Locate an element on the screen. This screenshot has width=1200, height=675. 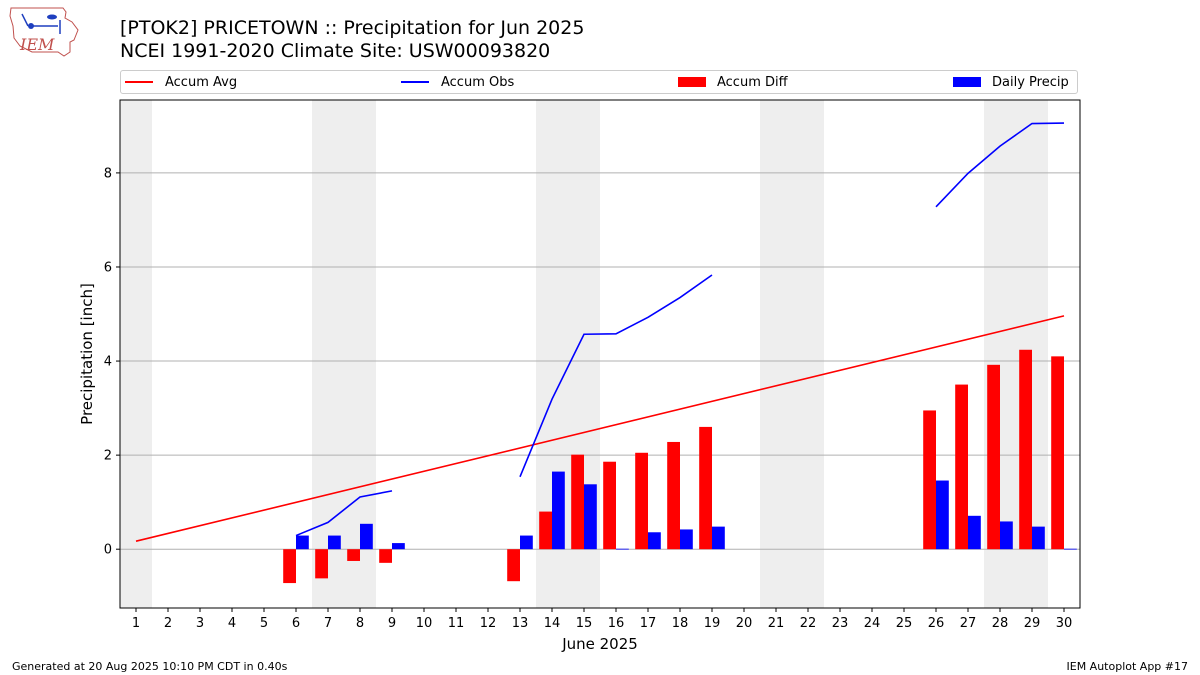
legend-swatch-accum-obs is located at coordinates (415, 82).